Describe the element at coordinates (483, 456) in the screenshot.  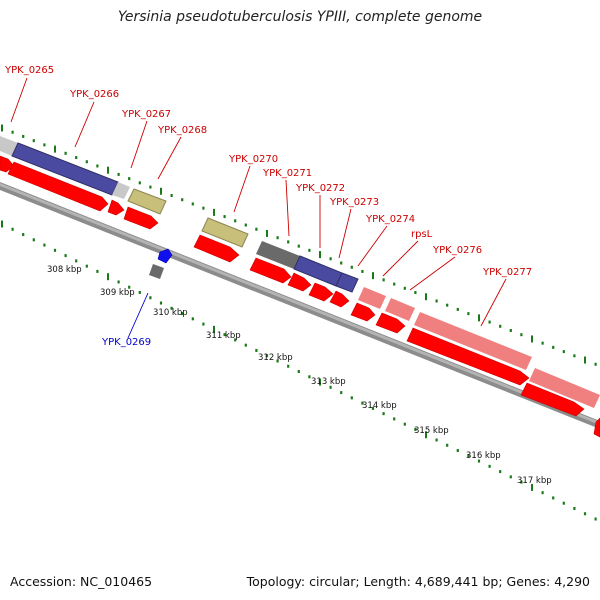
I see `kbp-label: 316 kbp` at that location.